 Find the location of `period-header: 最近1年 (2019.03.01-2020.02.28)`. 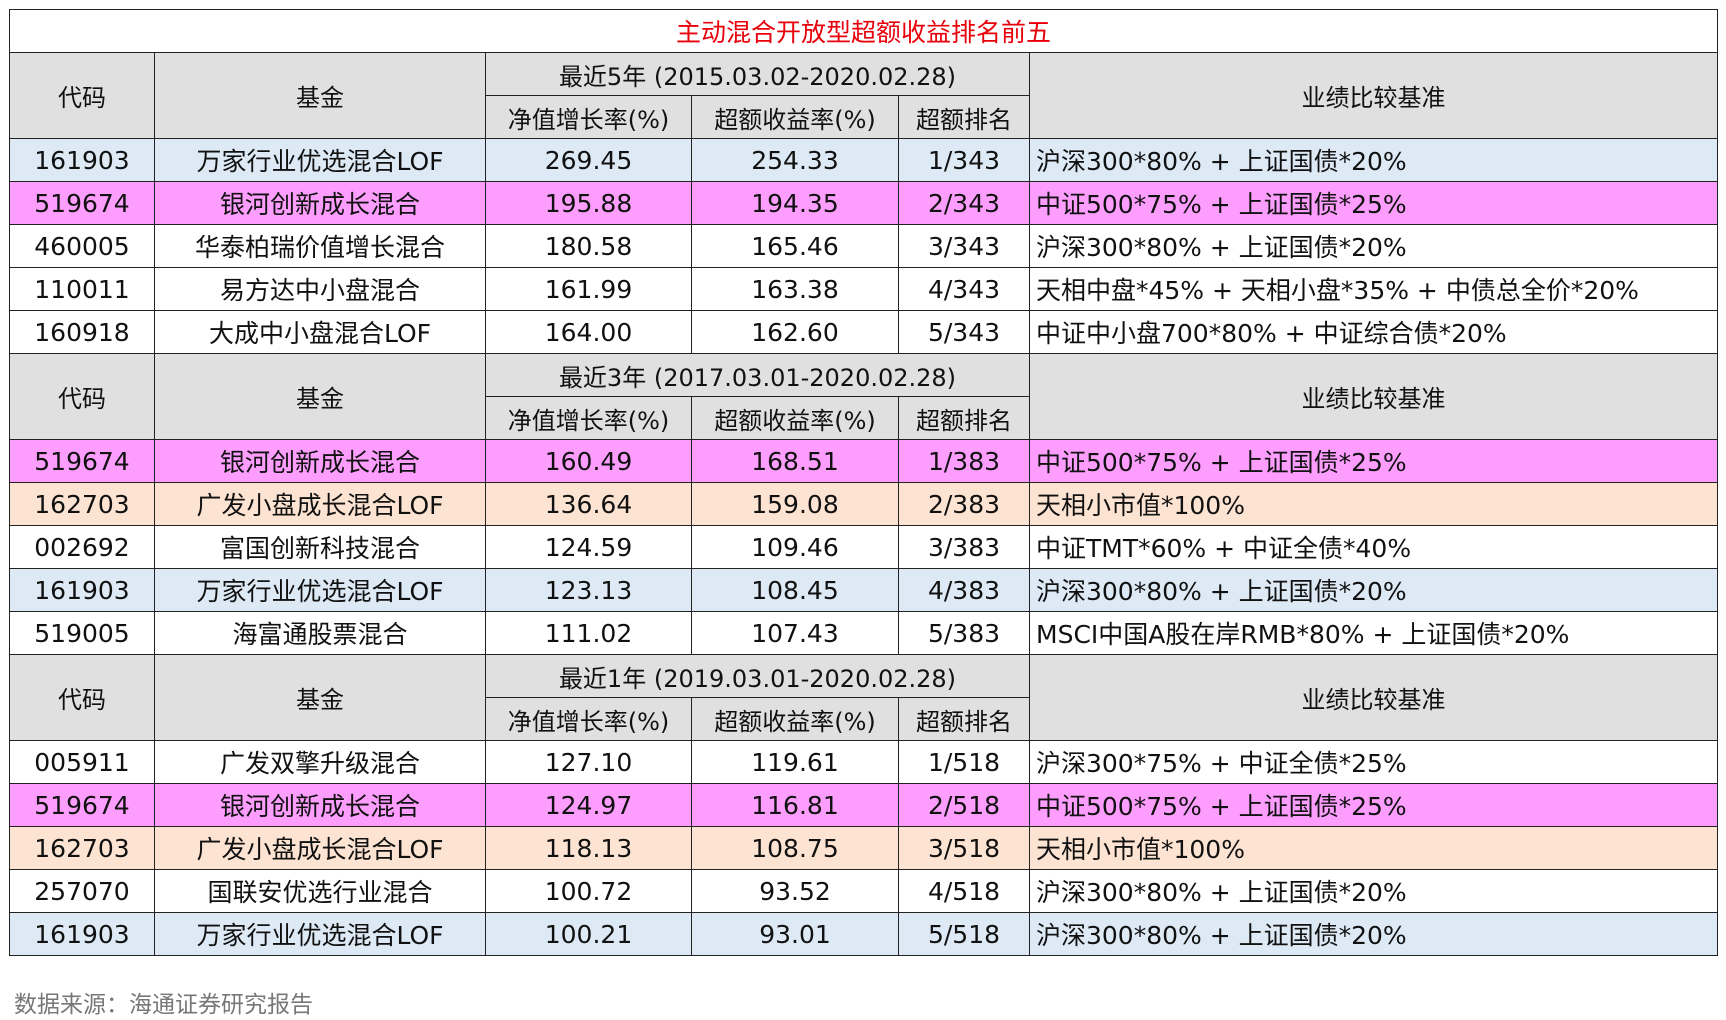

period-header: 最近1年 (2019.03.01-2020.02.28) is located at coordinates (757, 676).